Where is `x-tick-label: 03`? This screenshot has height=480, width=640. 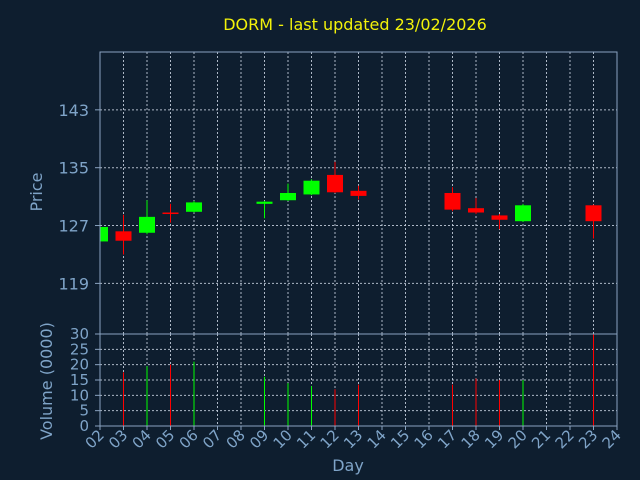 x-tick-label: 03 is located at coordinates (118, 439).